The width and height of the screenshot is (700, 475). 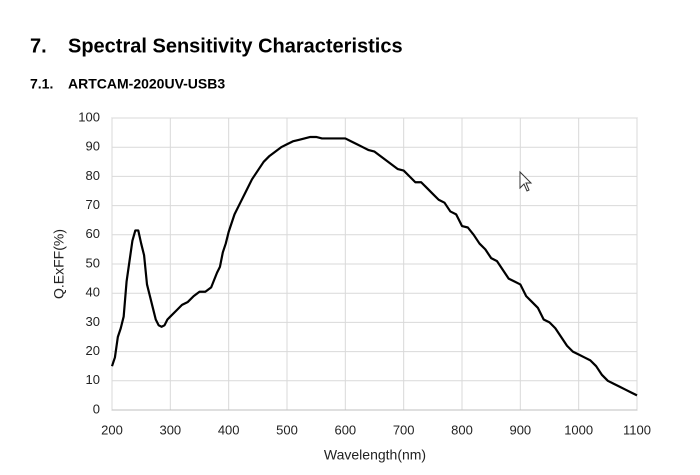 I want to click on y-tick-label: 0, so click(x=96, y=408).